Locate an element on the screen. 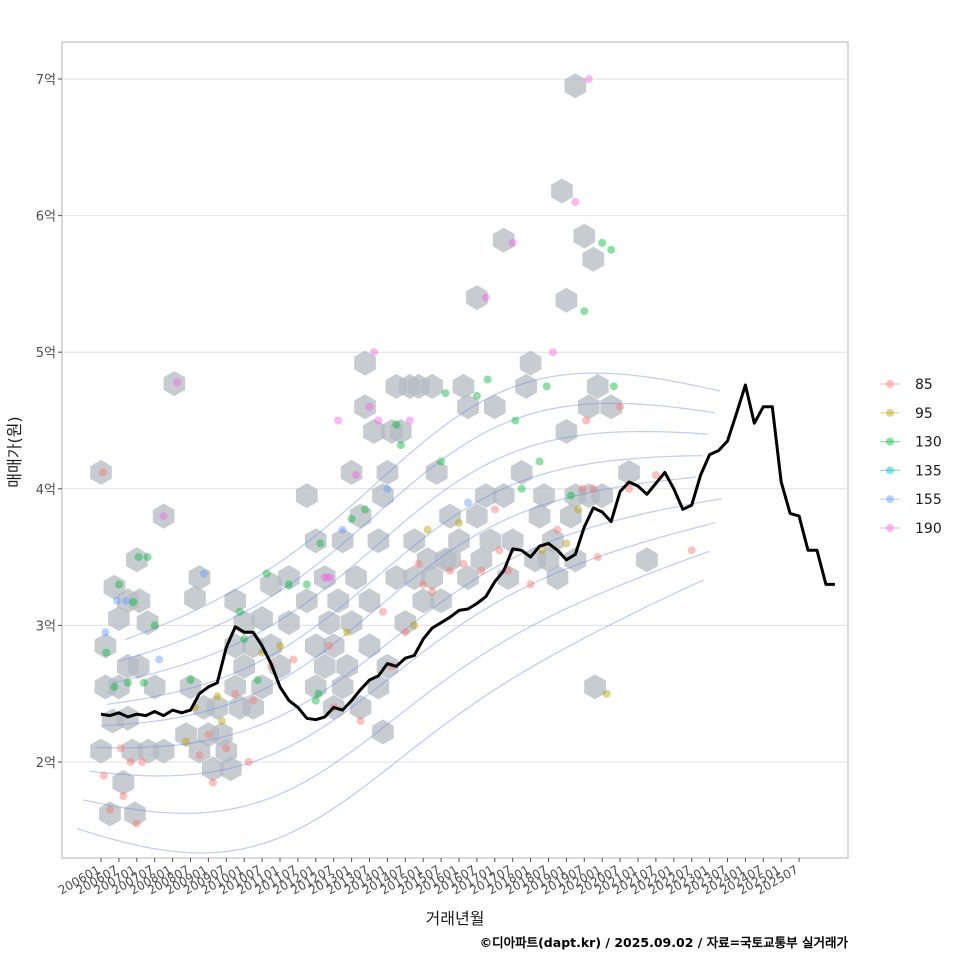  y-axis-title: 매매가(원) is located at coordinates (14, 451).